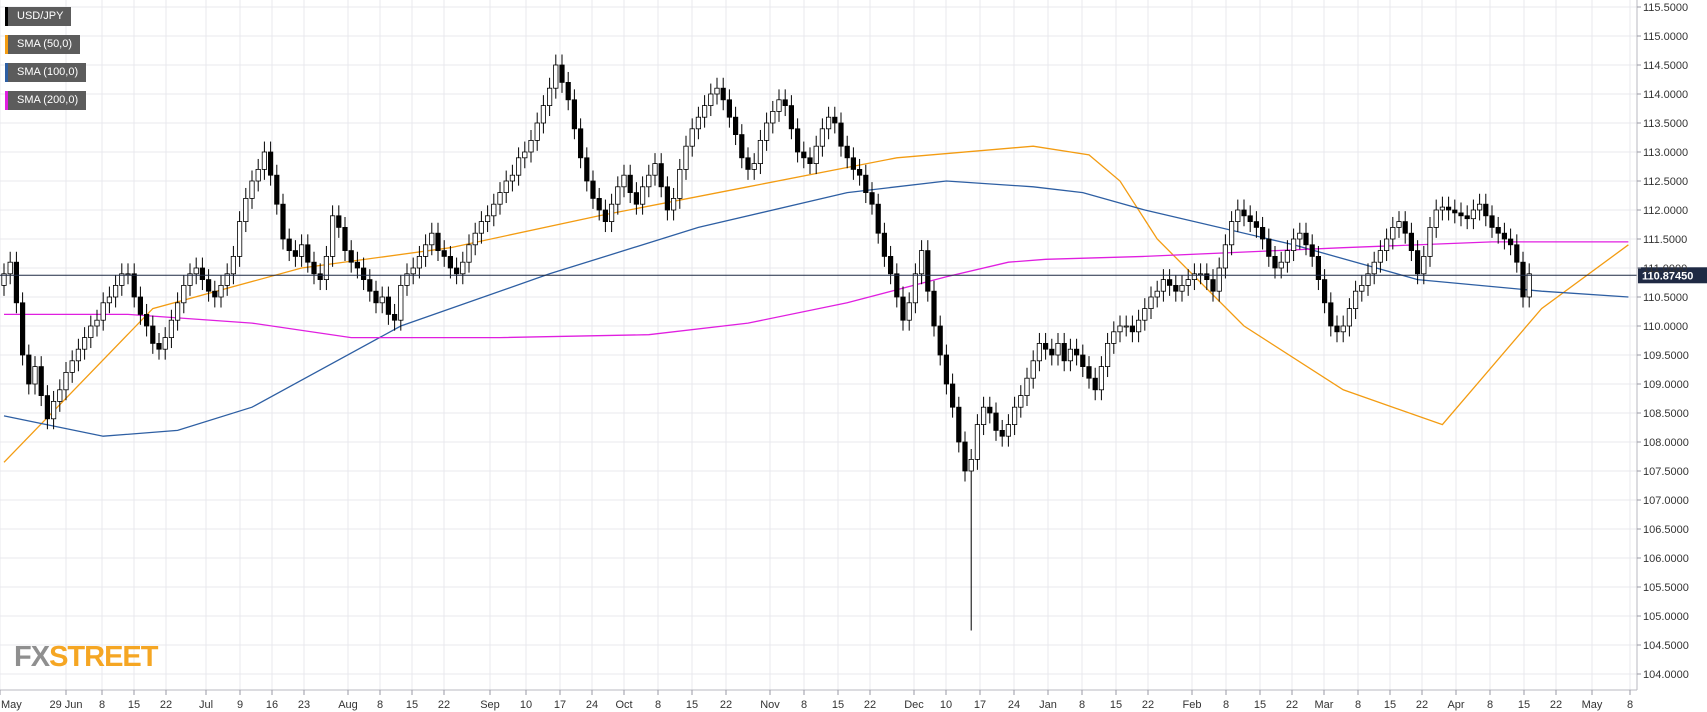 The height and width of the screenshot is (712, 1707). Describe the element at coordinates (1666, 588) in the screenshot. I see `y-tick-label: 105.5000` at that location.